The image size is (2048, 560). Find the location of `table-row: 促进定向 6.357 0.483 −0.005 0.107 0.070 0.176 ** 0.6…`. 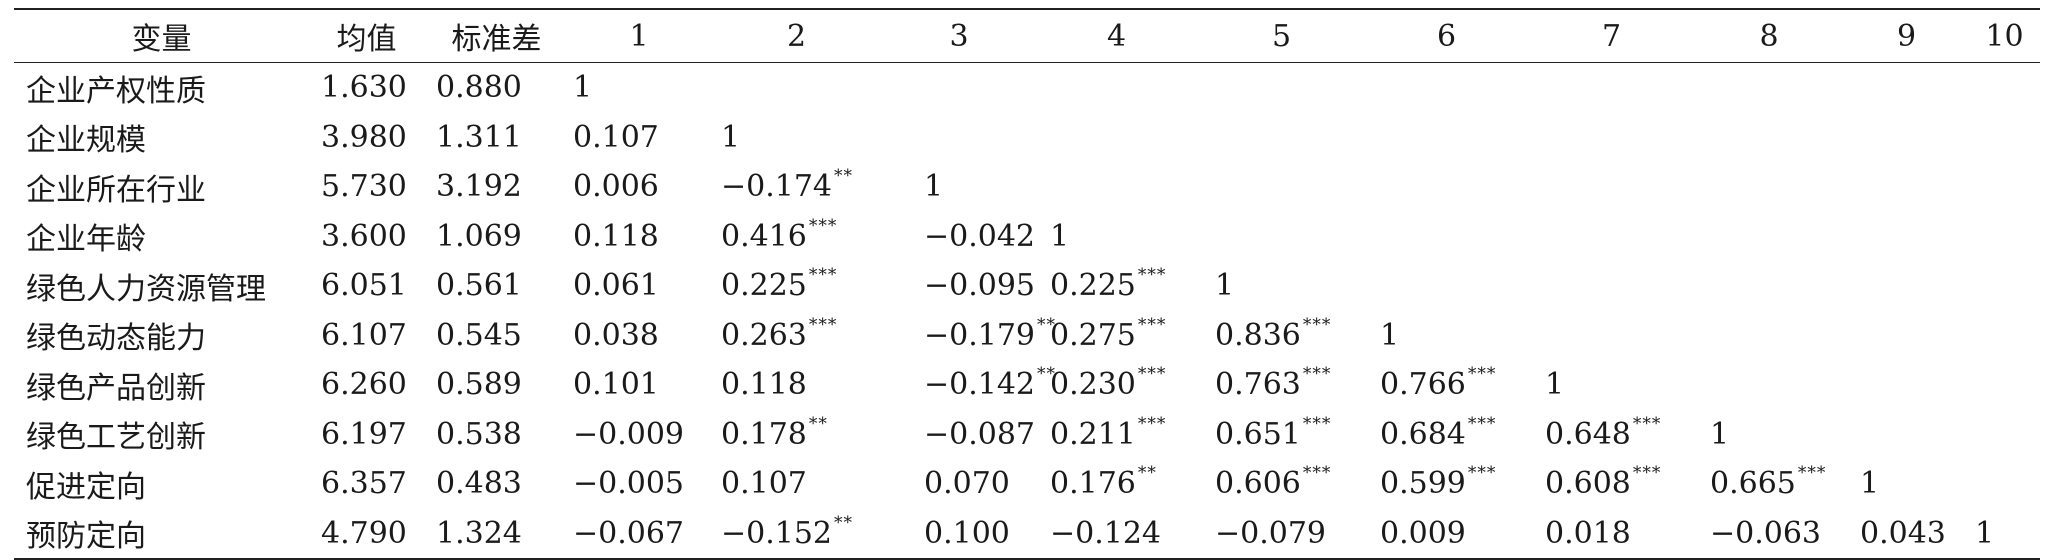

table-row: 促进定向 6.357 0.483 −0.005 0.107 0.070 0.176 ** 0.6… is located at coordinates (1027, 484).